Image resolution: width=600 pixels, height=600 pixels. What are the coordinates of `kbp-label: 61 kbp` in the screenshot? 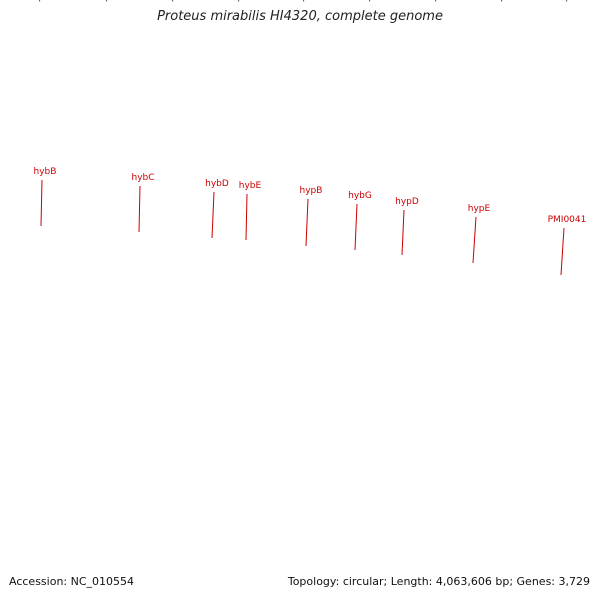 It's located at (360, 1).